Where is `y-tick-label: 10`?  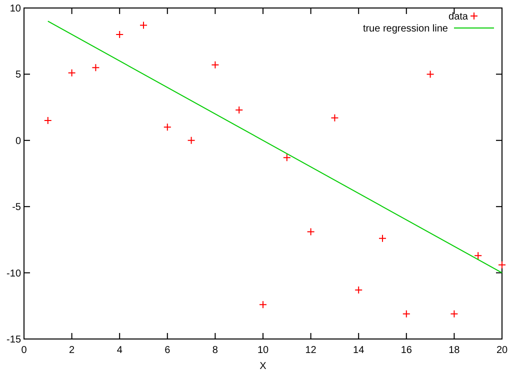
y-tick-label: 10 is located at coordinates (16, 9).